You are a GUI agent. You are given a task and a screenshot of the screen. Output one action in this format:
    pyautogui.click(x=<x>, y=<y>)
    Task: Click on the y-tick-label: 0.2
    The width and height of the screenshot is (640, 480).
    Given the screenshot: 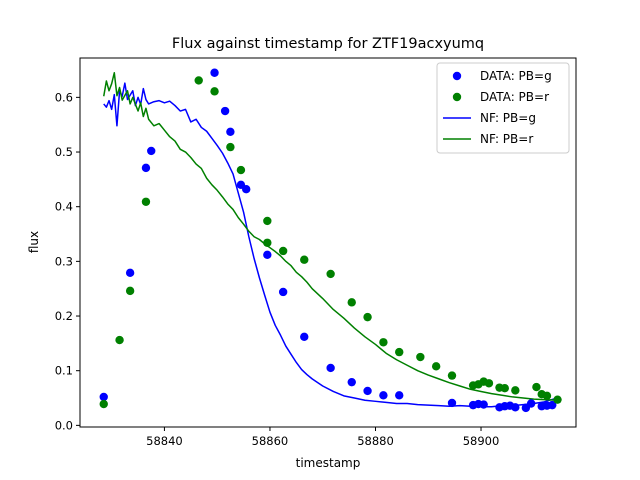 What is the action you would take?
    pyautogui.click(x=64, y=316)
    